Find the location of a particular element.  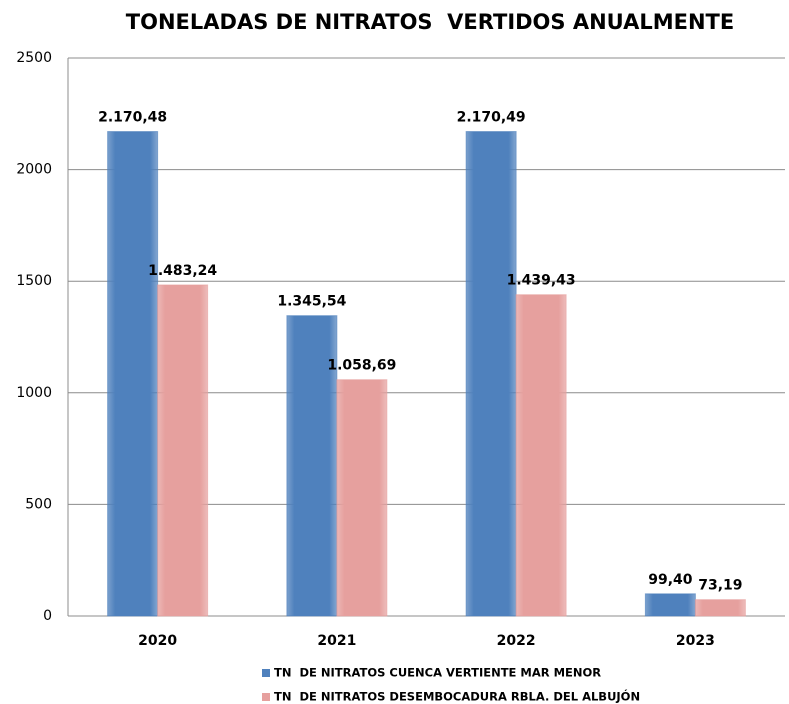

value-label: 2.170,48 is located at coordinates (132, 118).